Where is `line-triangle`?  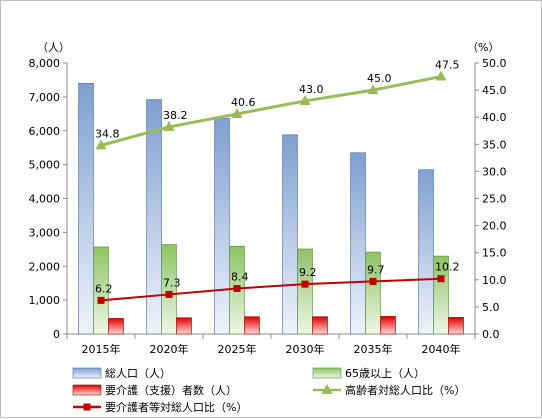
line-triangle is located at coordinates (271, 111).